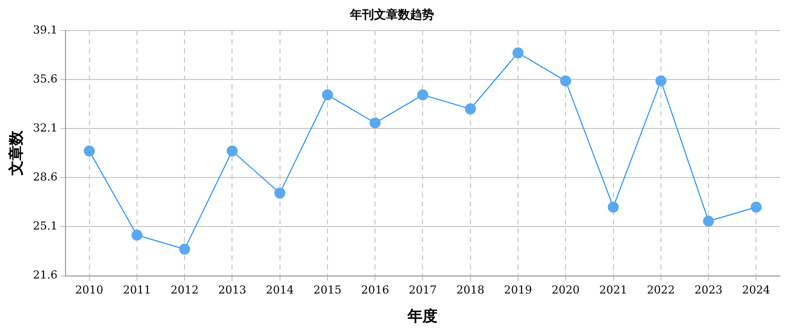 Image resolution: width=790 pixels, height=330 pixels. What do you see at coordinates (613, 289) in the screenshot?
I see `x-tick-label: 2021` at bounding box center [613, 289].